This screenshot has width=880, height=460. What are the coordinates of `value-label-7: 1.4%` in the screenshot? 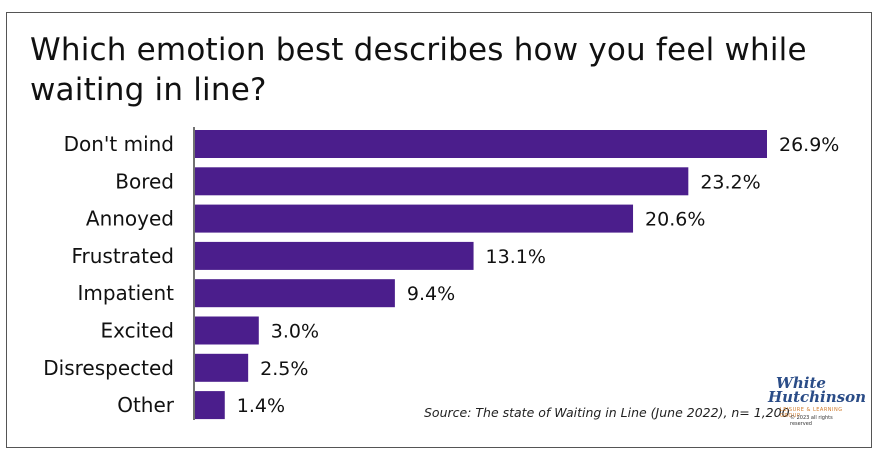 It's located at (261, 406).